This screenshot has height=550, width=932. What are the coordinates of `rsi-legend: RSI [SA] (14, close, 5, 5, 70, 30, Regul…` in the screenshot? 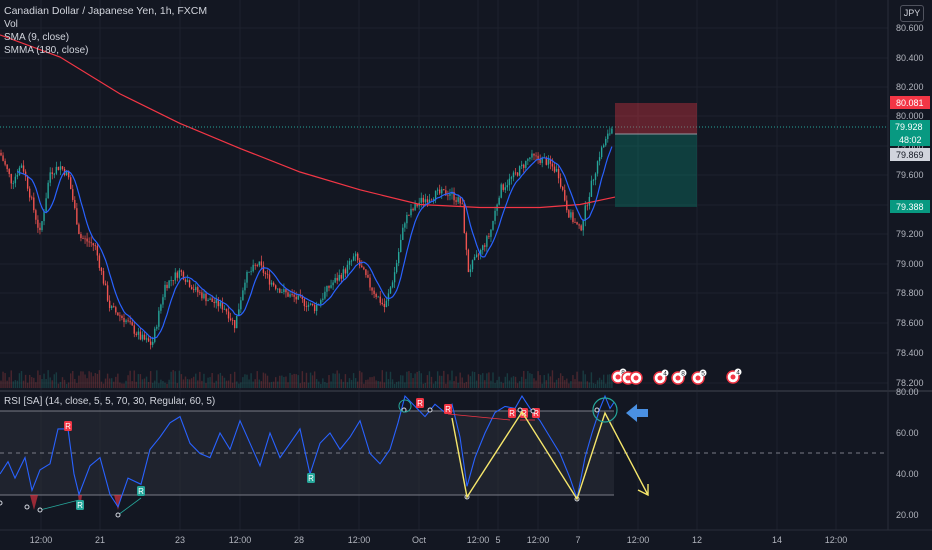 It's located at (110, 401).